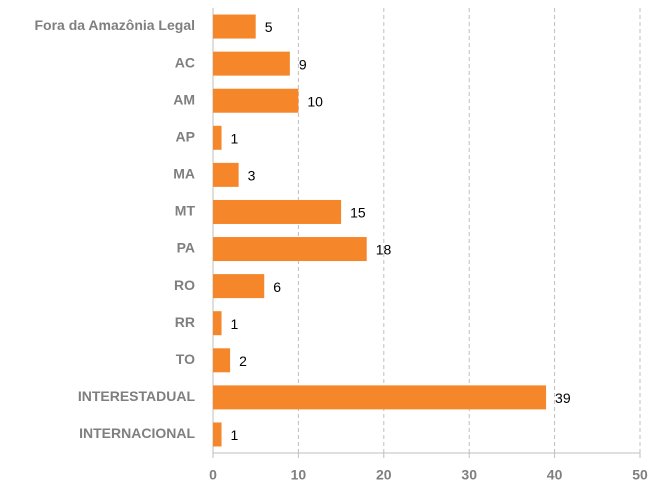 The image size is (654, 488). Describe the element at coordinates (114, 25) in the screenshot. I see `y-tick-label: Fora da Amazônia Legal` at that location.